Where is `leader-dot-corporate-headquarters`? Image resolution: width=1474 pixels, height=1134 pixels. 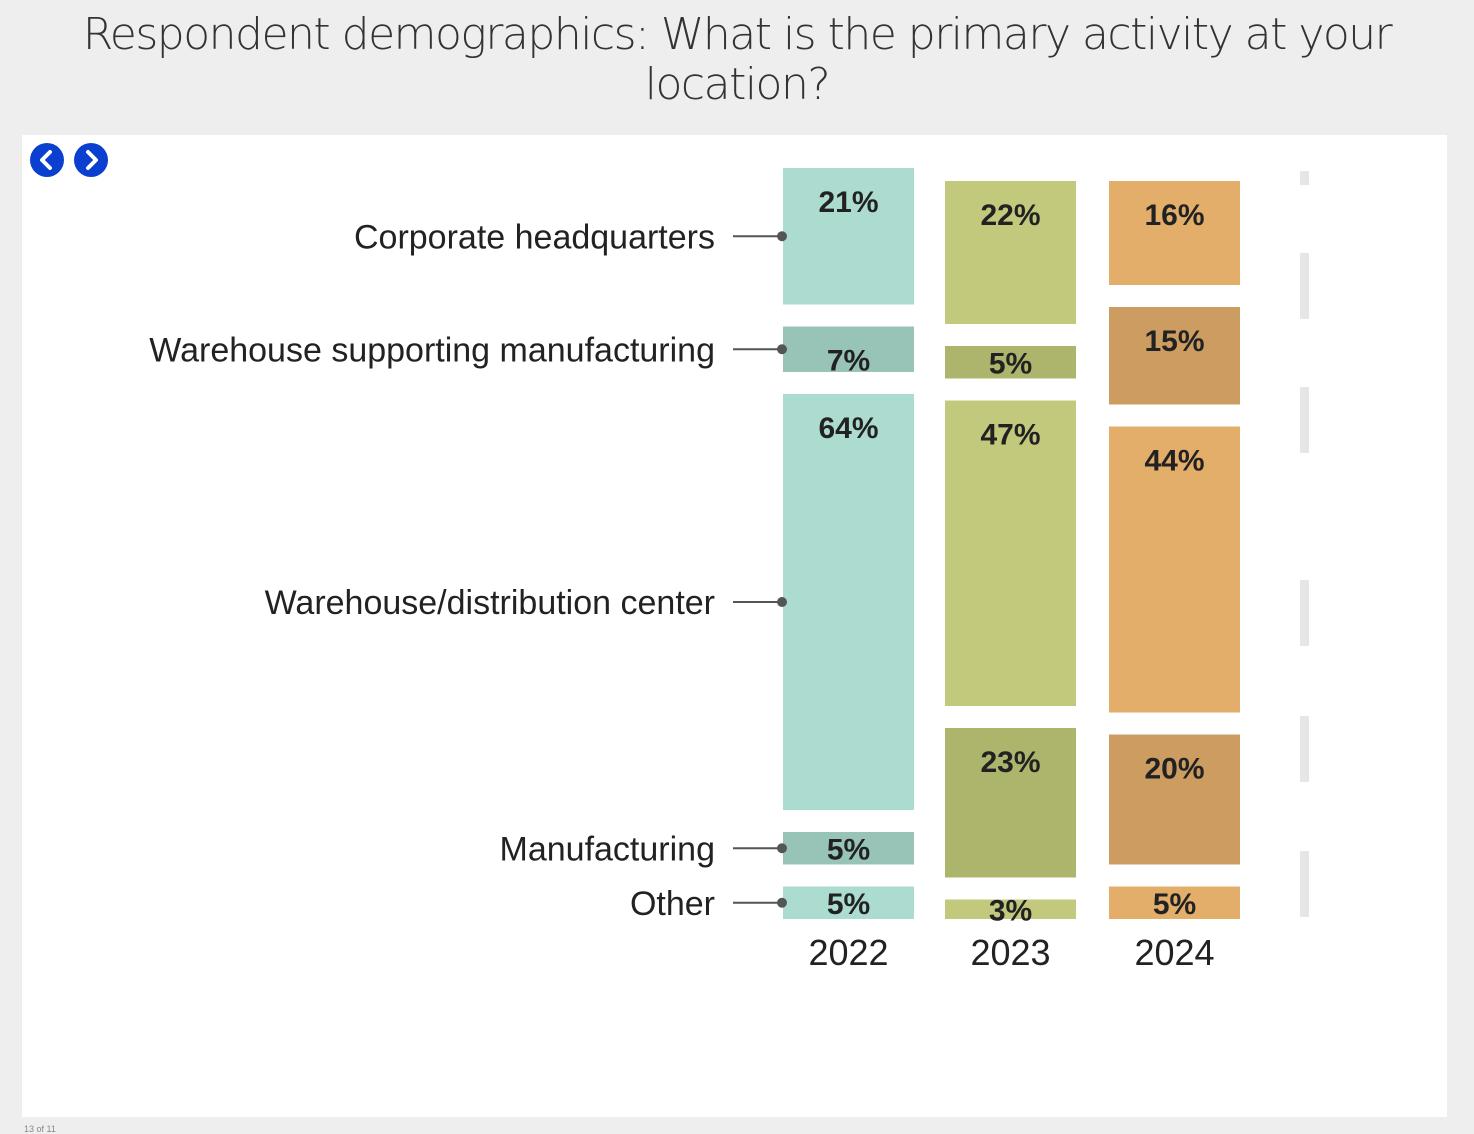 leader-dot-corporate-headquarters is located at coordinates (782, 236).